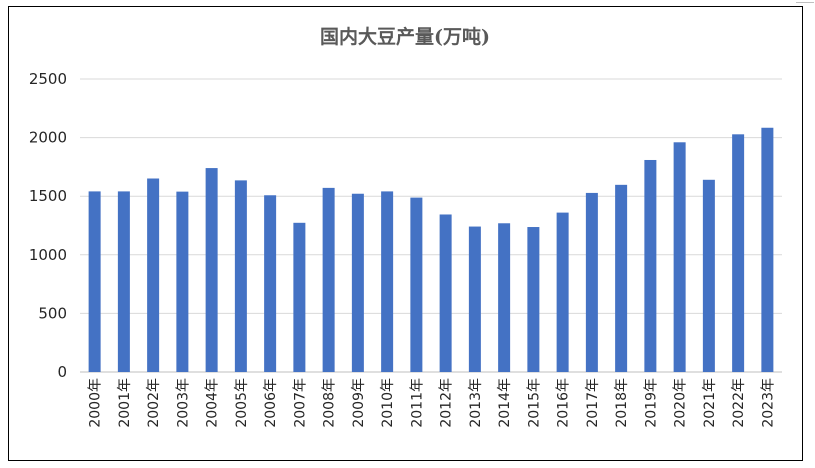 This screenshot has height=468, width=815. I want to click on chart-title: 国内大豆产量(万吨), so click(405, 36).